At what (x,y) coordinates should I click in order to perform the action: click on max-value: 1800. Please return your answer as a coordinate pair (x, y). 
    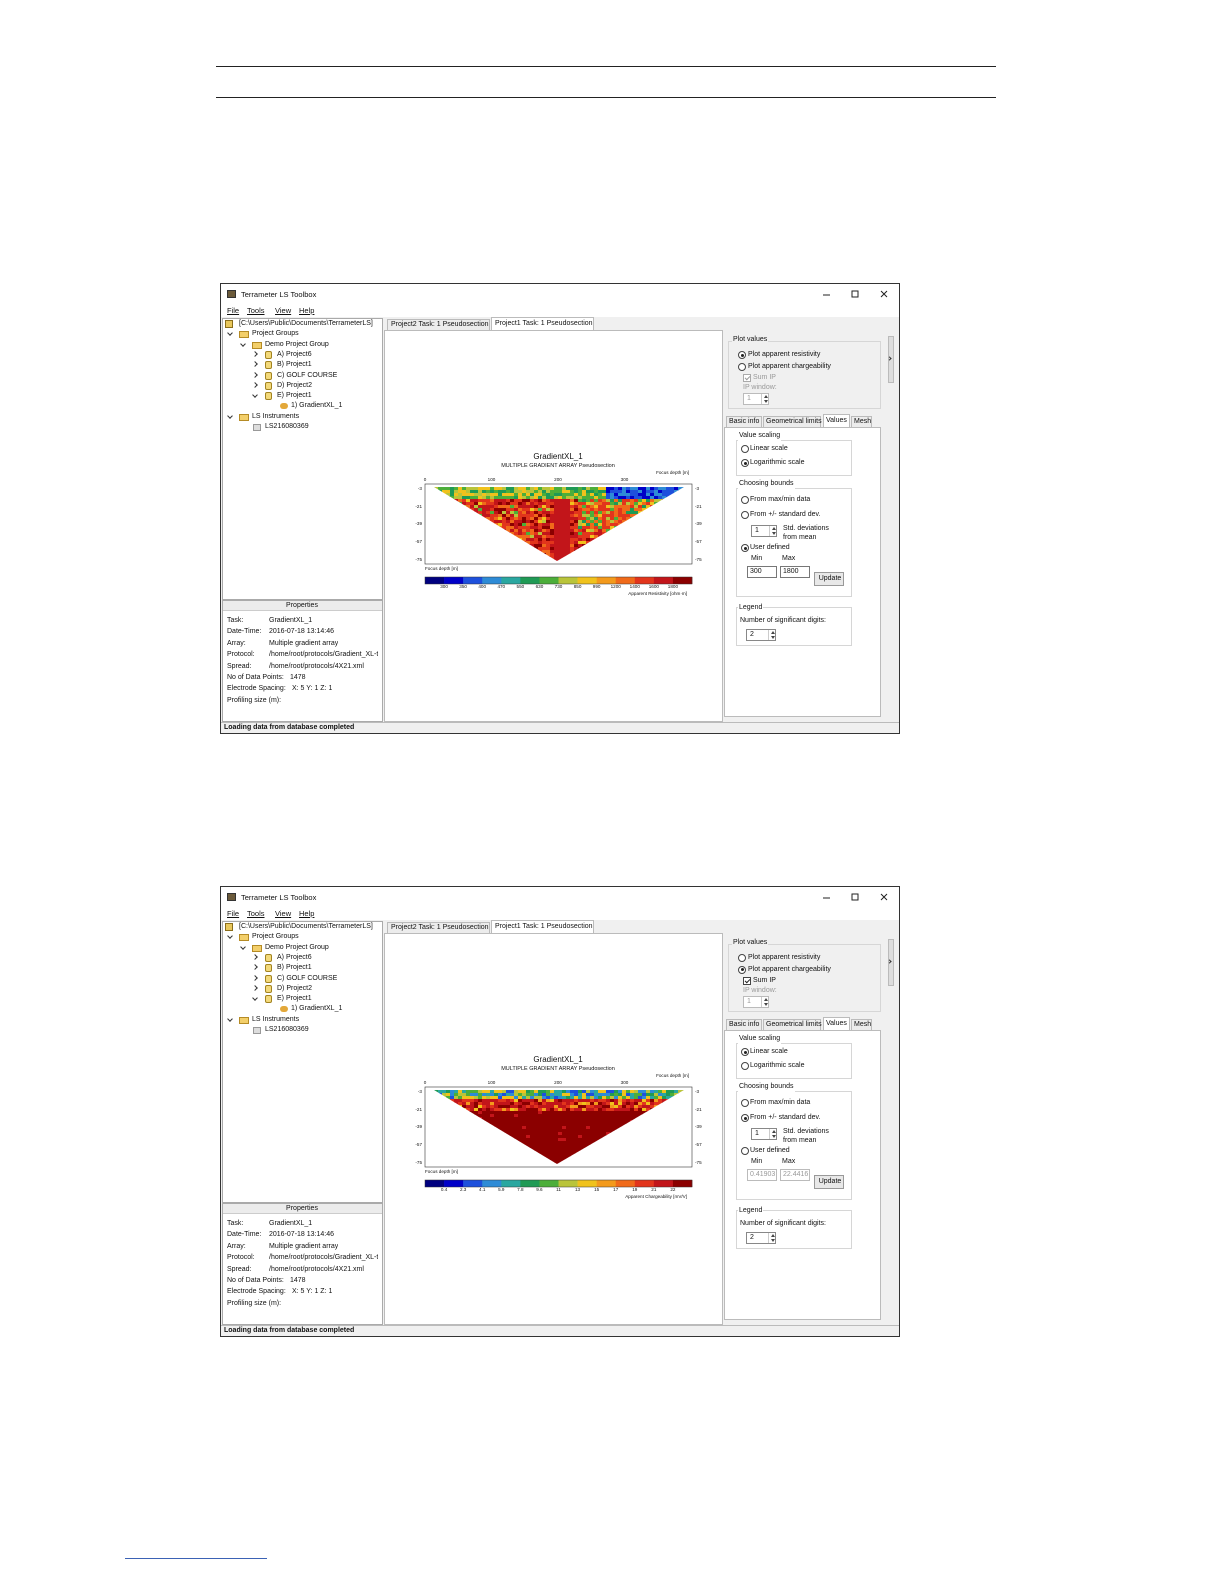
    Looking at the image, I should click on (791, 571).